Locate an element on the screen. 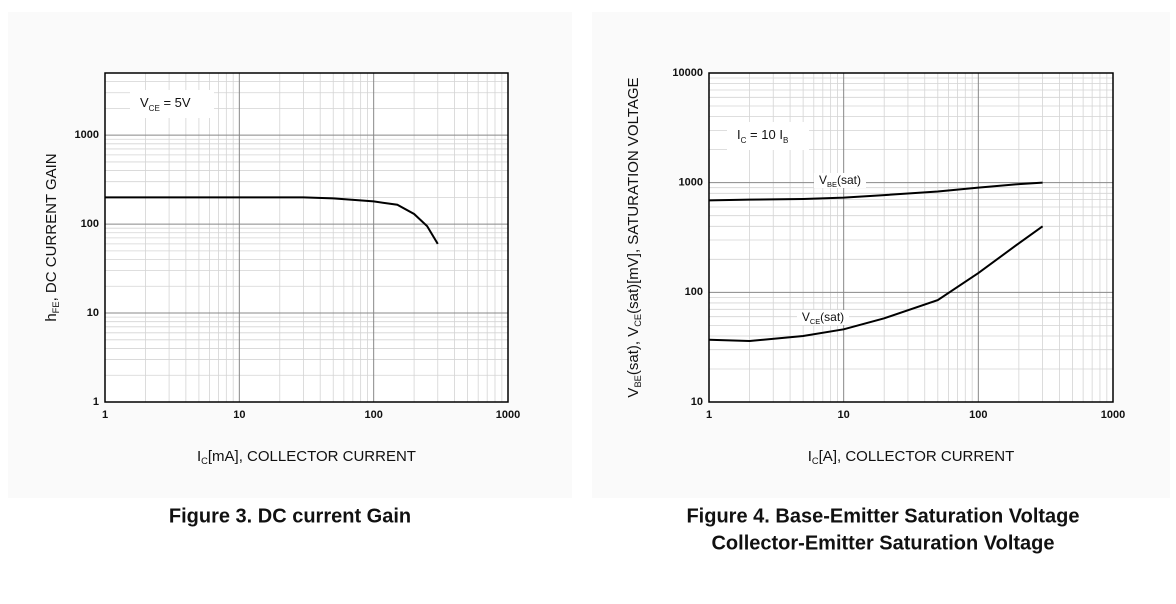  series-label-part: CE is located at coordinates (815, 321).